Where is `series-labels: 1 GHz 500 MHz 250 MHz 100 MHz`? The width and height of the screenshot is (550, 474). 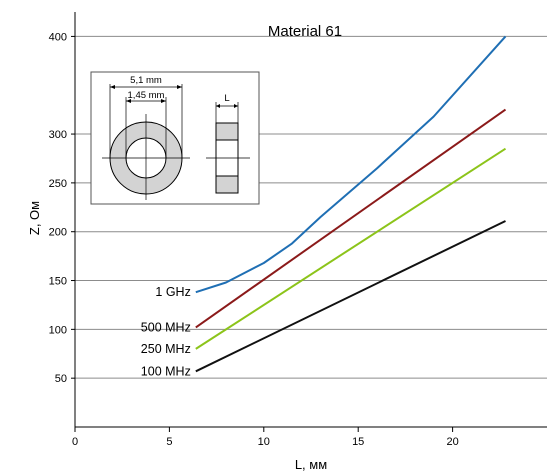 series-labels: 1 GHz 500 MHz 250 MHz 100 MHz is located at coordinates (166, 331).